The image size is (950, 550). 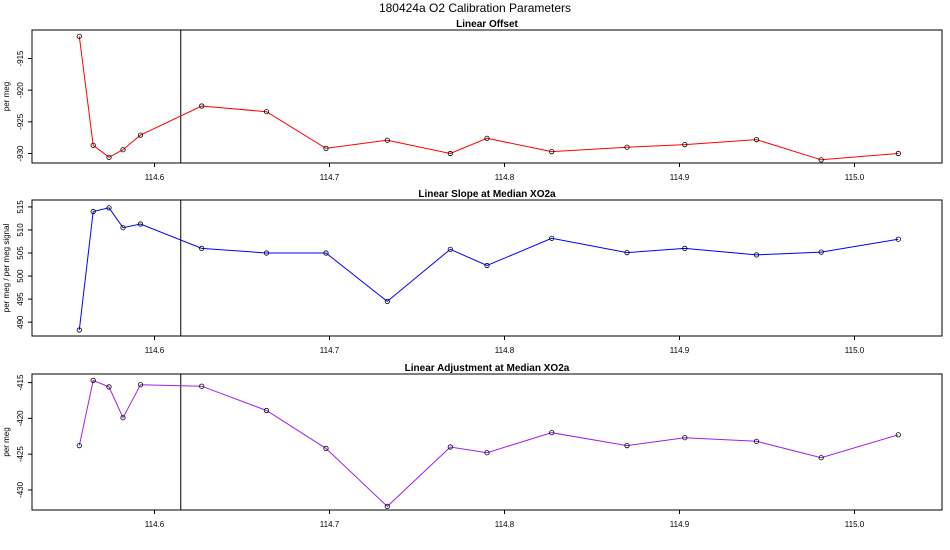 I want to click on y-tick-label: -920, so click(x=20, y=90).